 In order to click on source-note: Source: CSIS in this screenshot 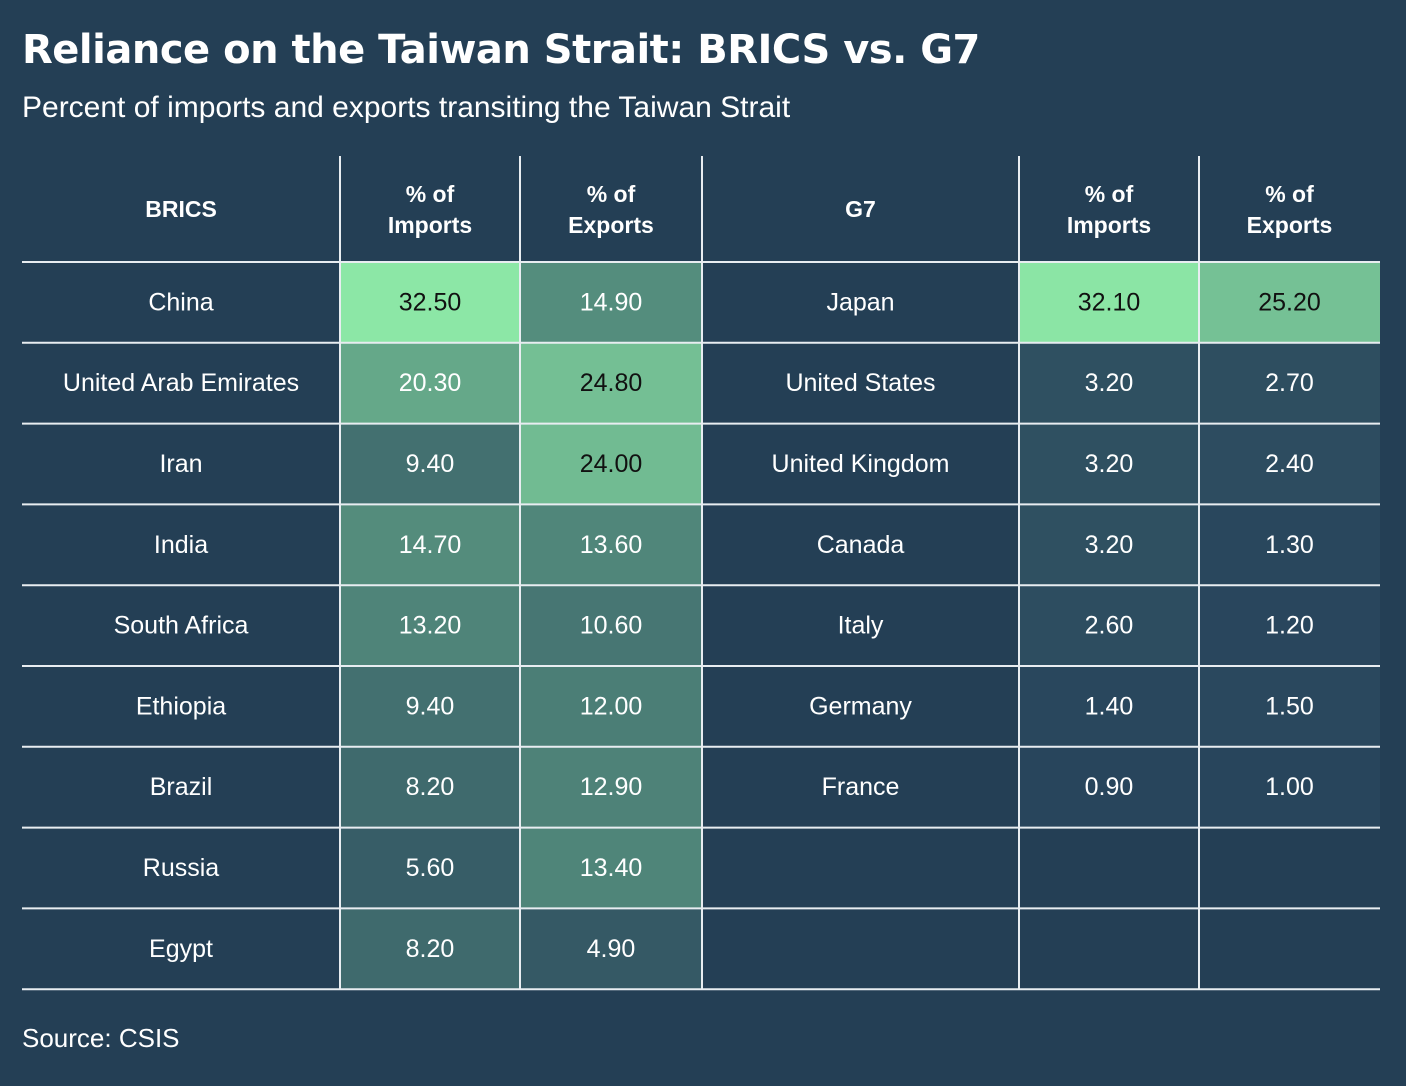, I will do `click(101, 1038)`.